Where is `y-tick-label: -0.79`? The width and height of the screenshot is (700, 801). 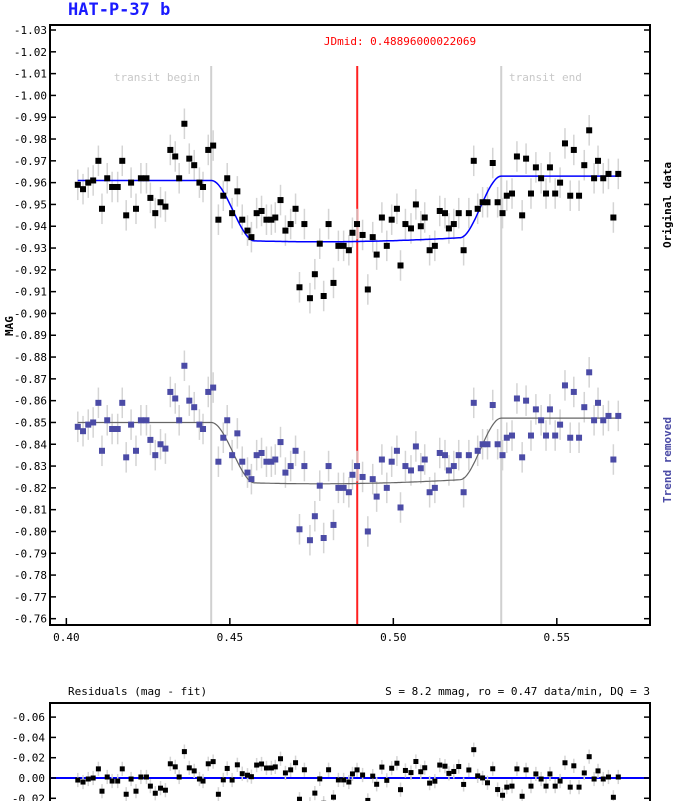 y-tick-label: -0.79 is located at coordinates (30, 553).